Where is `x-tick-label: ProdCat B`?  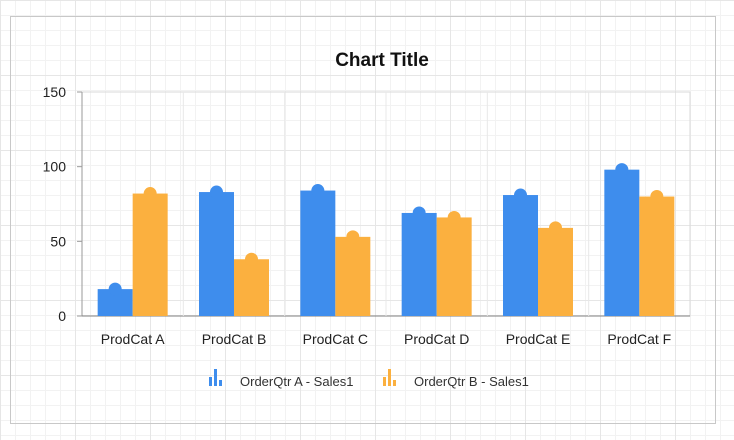 x-tick-label: ProdCat B is located at coordinates (234, 339).